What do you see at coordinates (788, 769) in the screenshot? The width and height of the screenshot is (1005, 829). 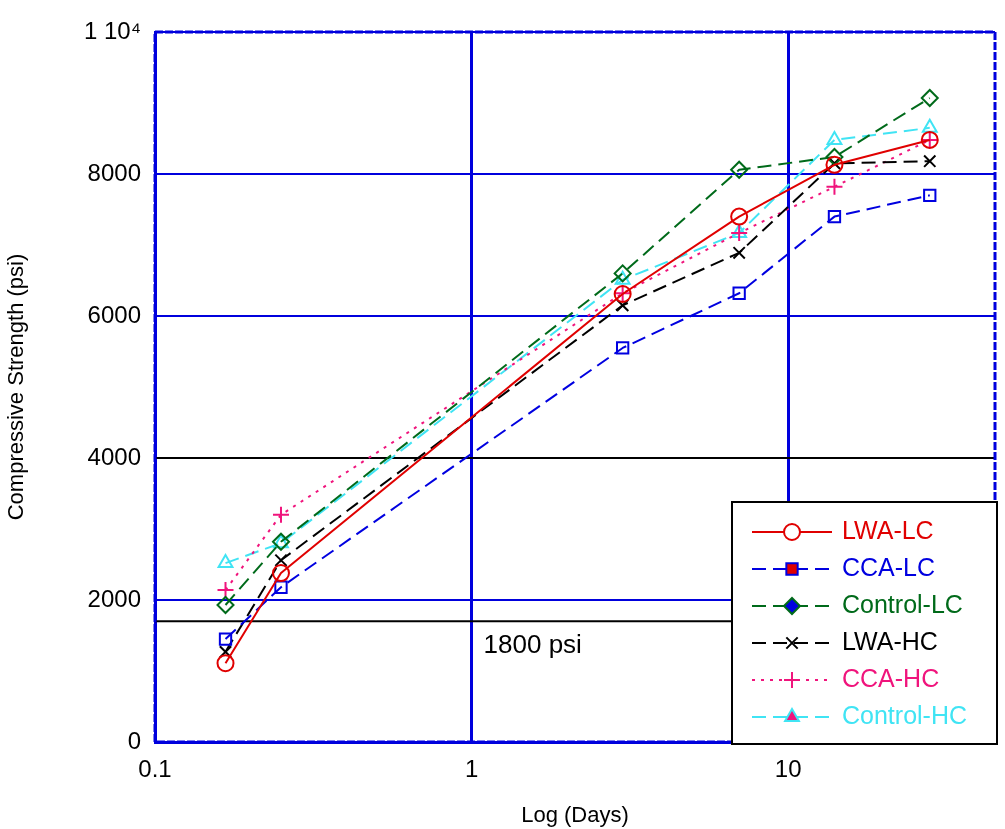 I see `x-tick-label: 10` at bounding box center [788, 769].